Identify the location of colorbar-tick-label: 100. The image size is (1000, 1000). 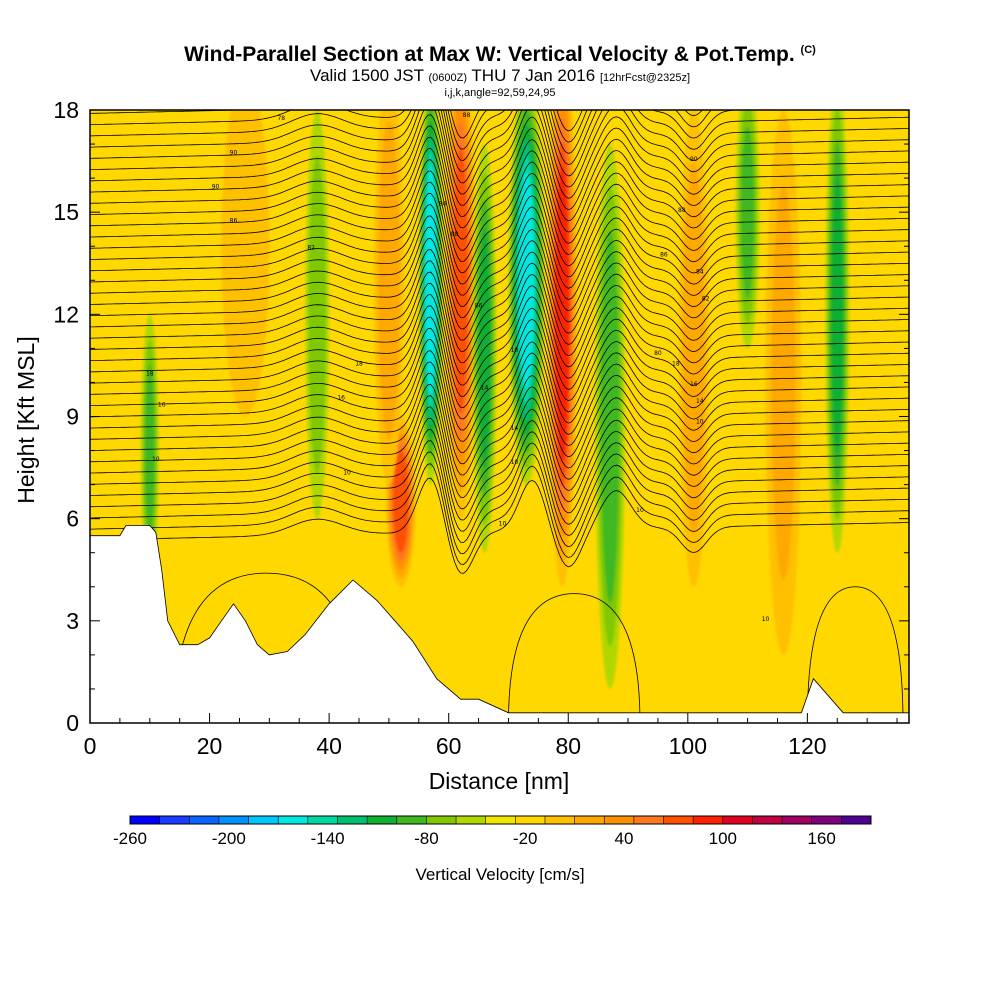
(723, 838).